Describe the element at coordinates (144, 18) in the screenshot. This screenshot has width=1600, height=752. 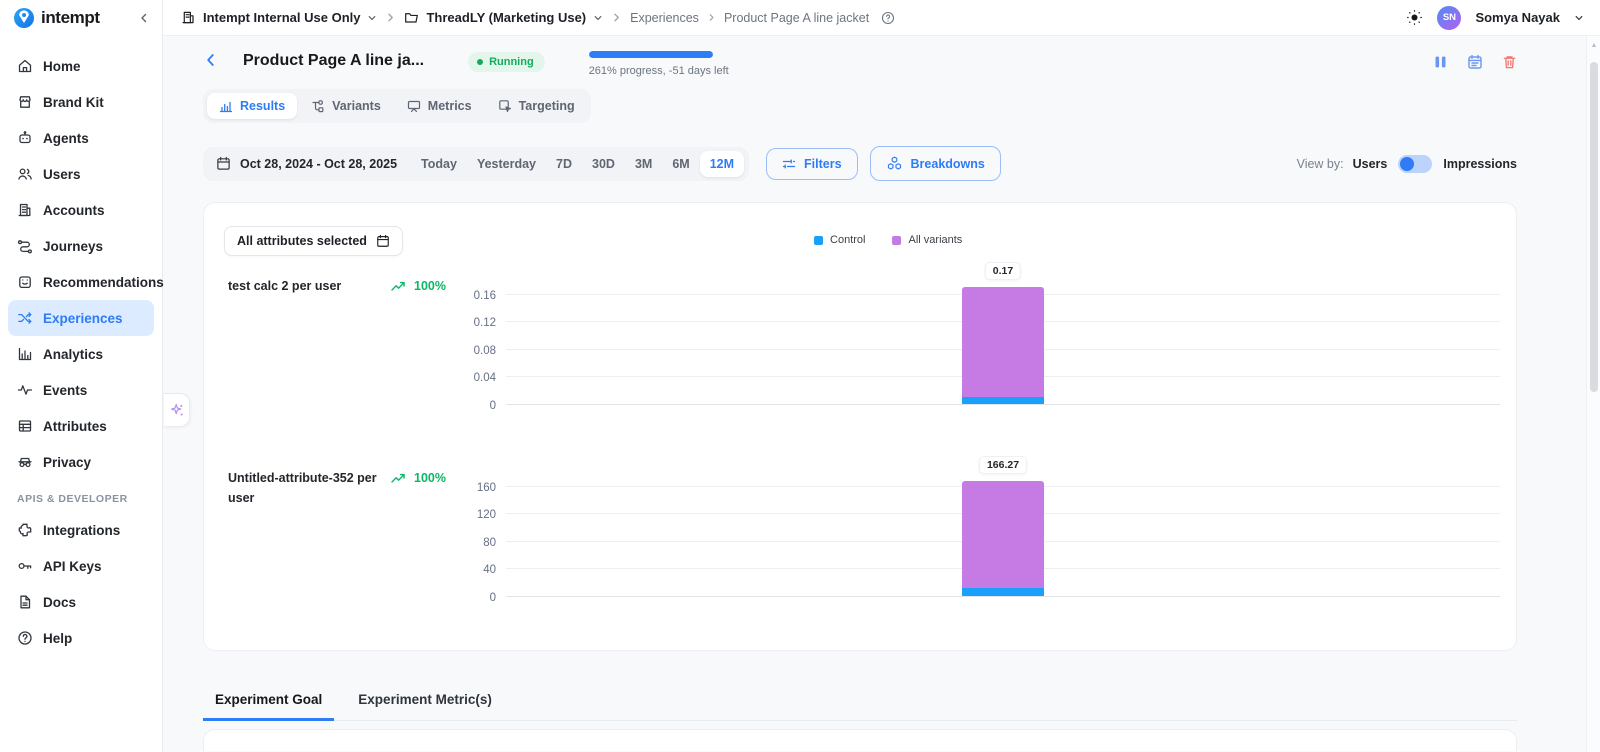
I see `sidebar-collapse-button` at that location.